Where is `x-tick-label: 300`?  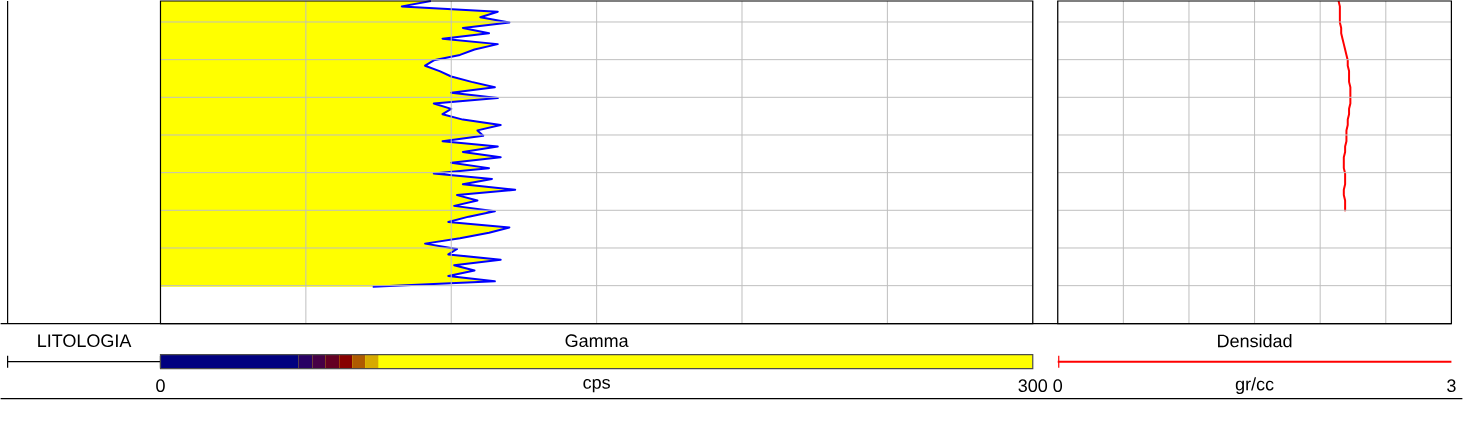
x-tick-label: 300 is located at coordinates (1033, 386).